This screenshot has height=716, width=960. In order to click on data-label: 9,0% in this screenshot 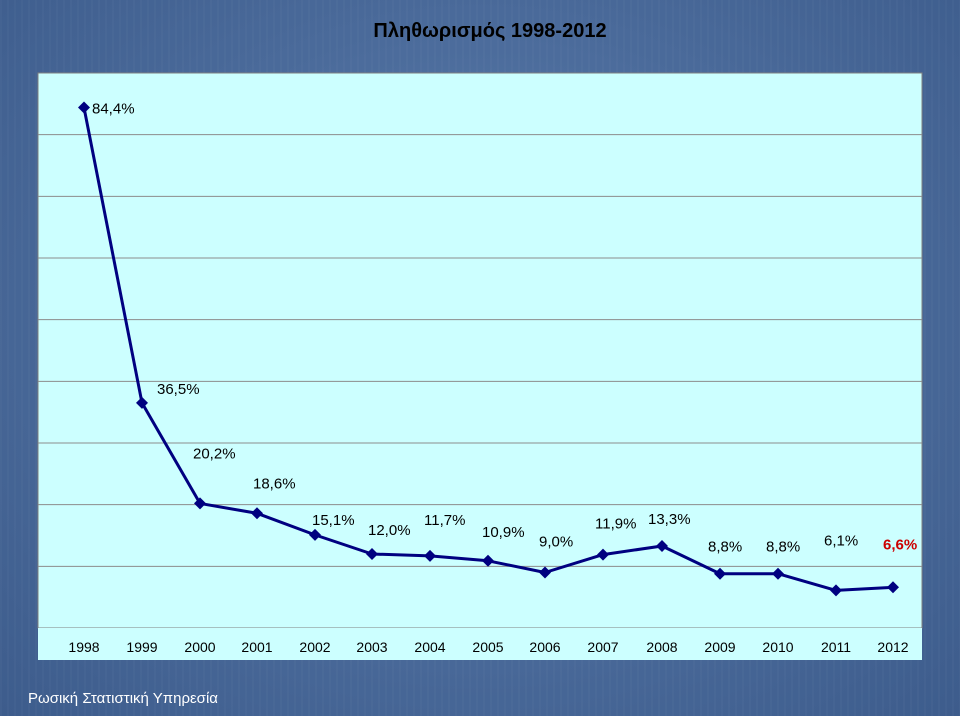, I will do `click(556, 542)`.